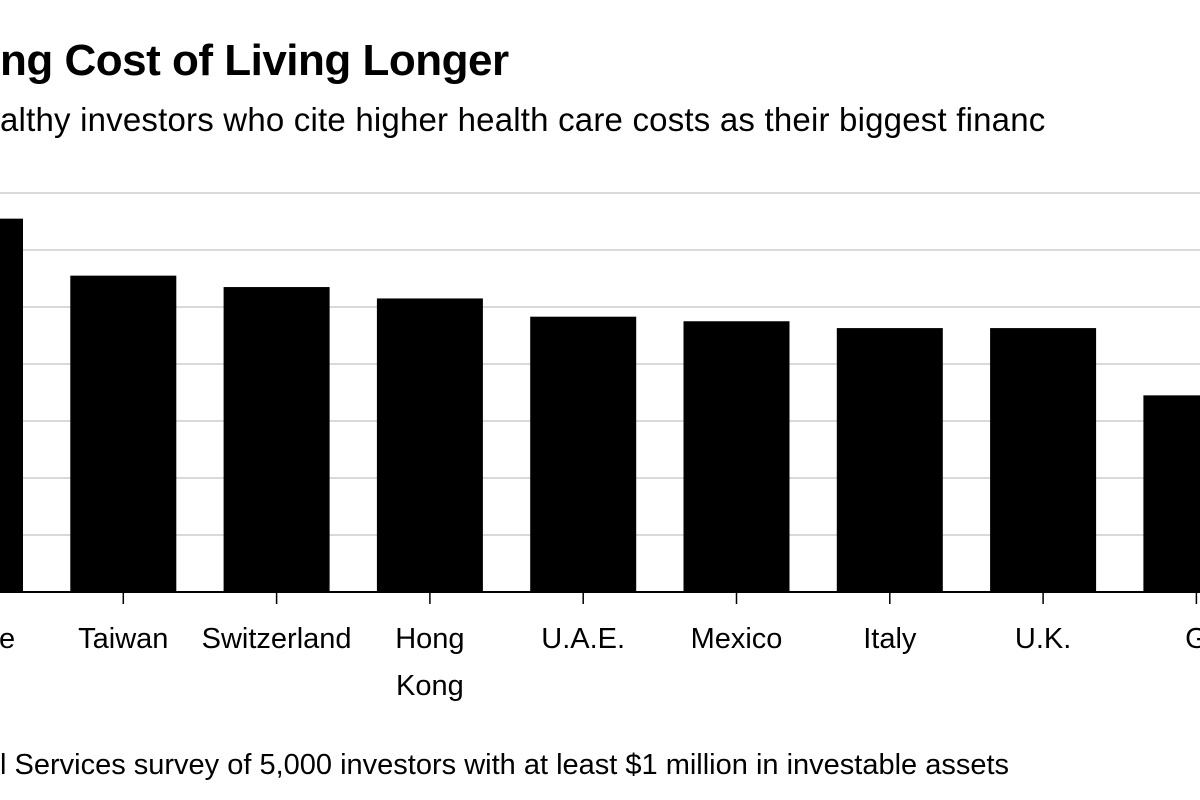 Image resolution: width=1200 pixels, height=800 pixels. I want to click on bar-mexico, so click(736, 456).